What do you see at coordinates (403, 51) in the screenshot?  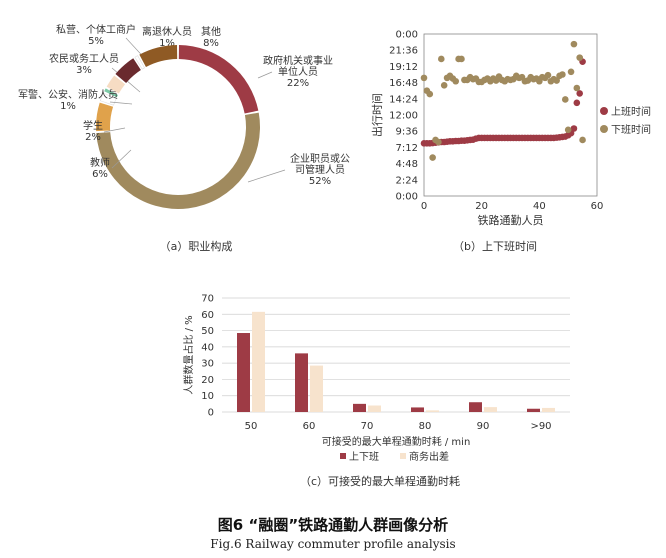 I see `y-tick-label: 21:36` at bounding box center [403, 51].